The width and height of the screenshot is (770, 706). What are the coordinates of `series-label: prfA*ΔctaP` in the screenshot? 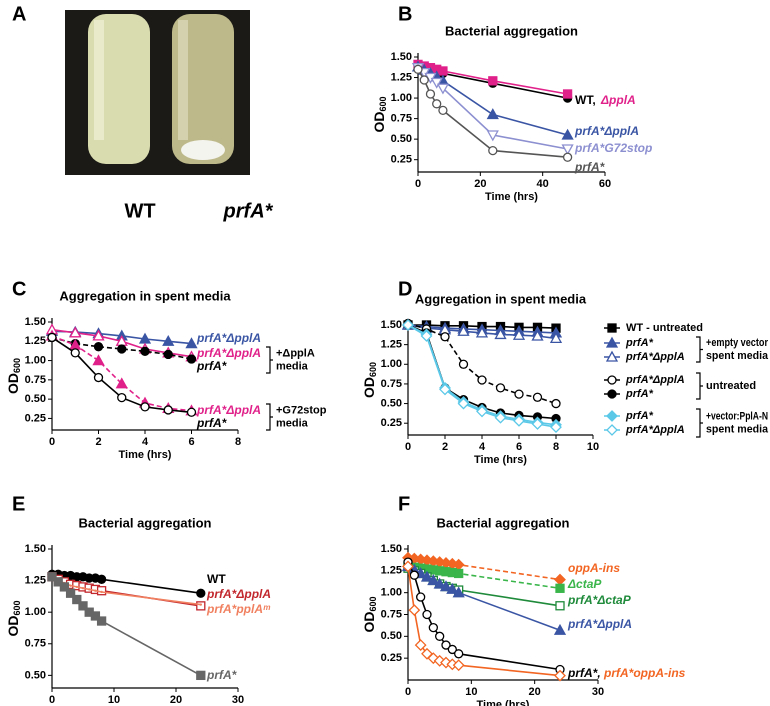 It's located at (599, 600).